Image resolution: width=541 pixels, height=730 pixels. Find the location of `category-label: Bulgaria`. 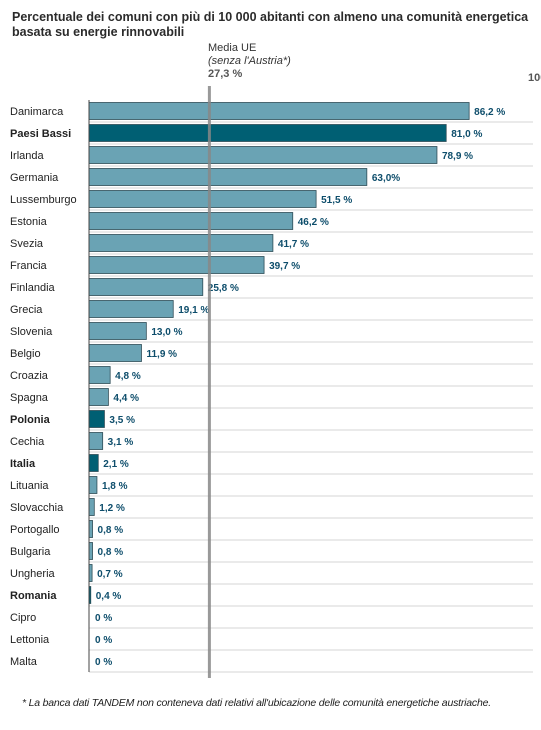

category-label: Bulgaria is located at coordinates (30, 552).